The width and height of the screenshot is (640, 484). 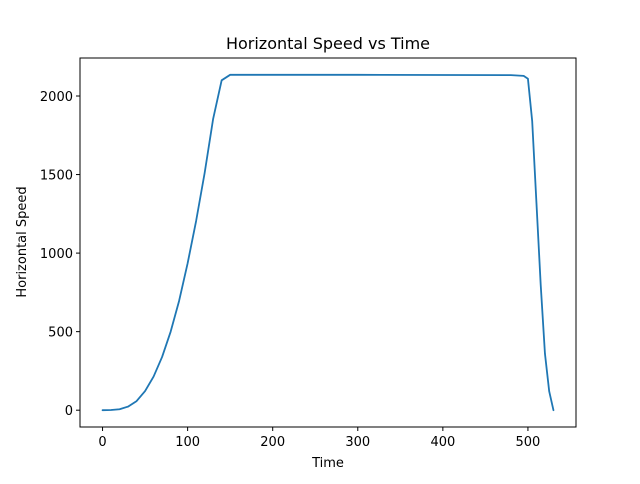 I want to click on y-tick-label: 1000, so click(x=56, y=254).